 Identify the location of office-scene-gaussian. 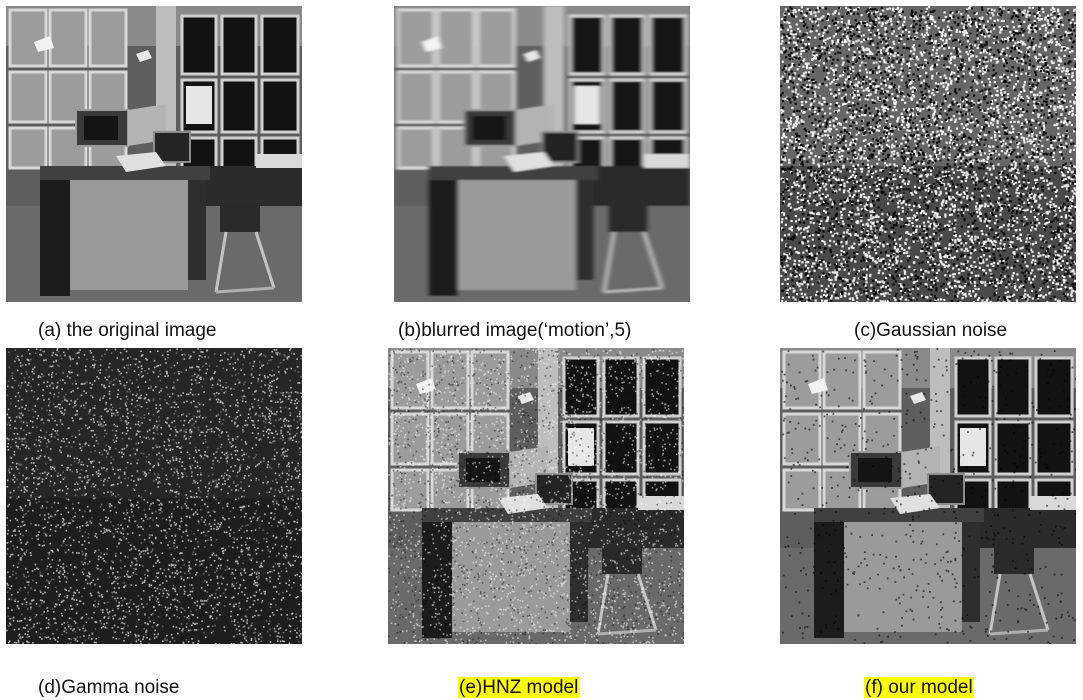
(928, 154).